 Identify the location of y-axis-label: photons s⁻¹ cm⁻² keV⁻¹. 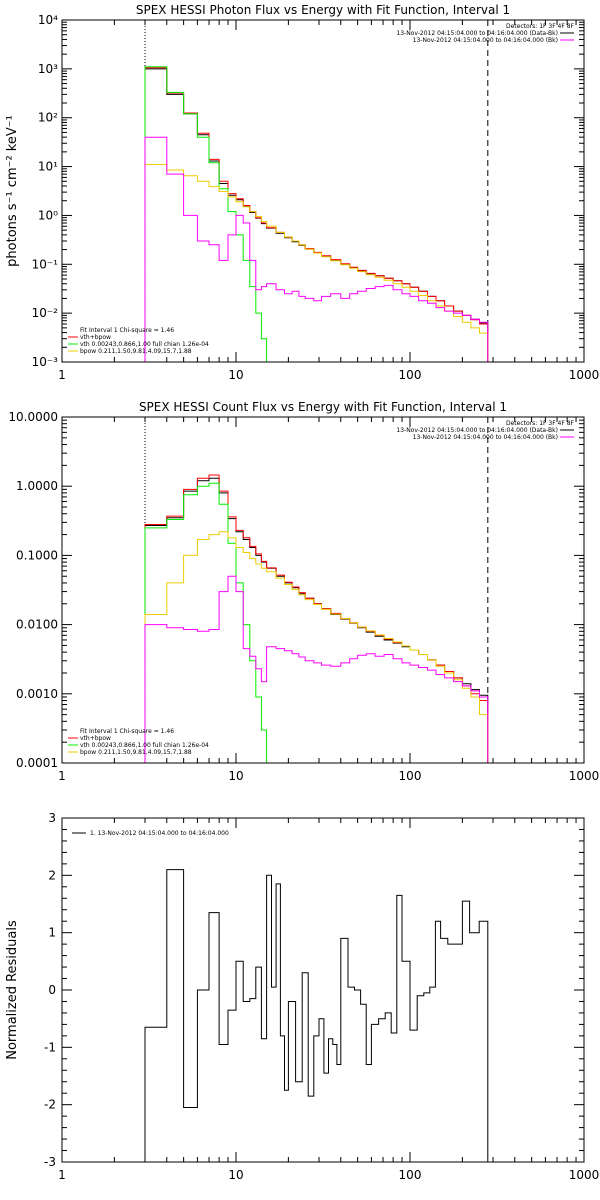
(12, 191).